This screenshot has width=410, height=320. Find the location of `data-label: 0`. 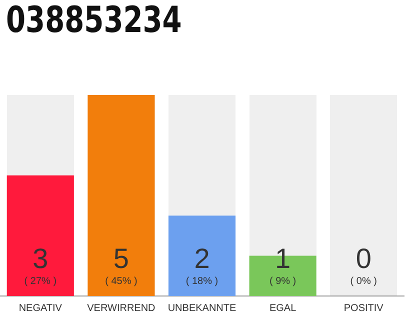

data-label: 0 is located at coordinates (364, 258).